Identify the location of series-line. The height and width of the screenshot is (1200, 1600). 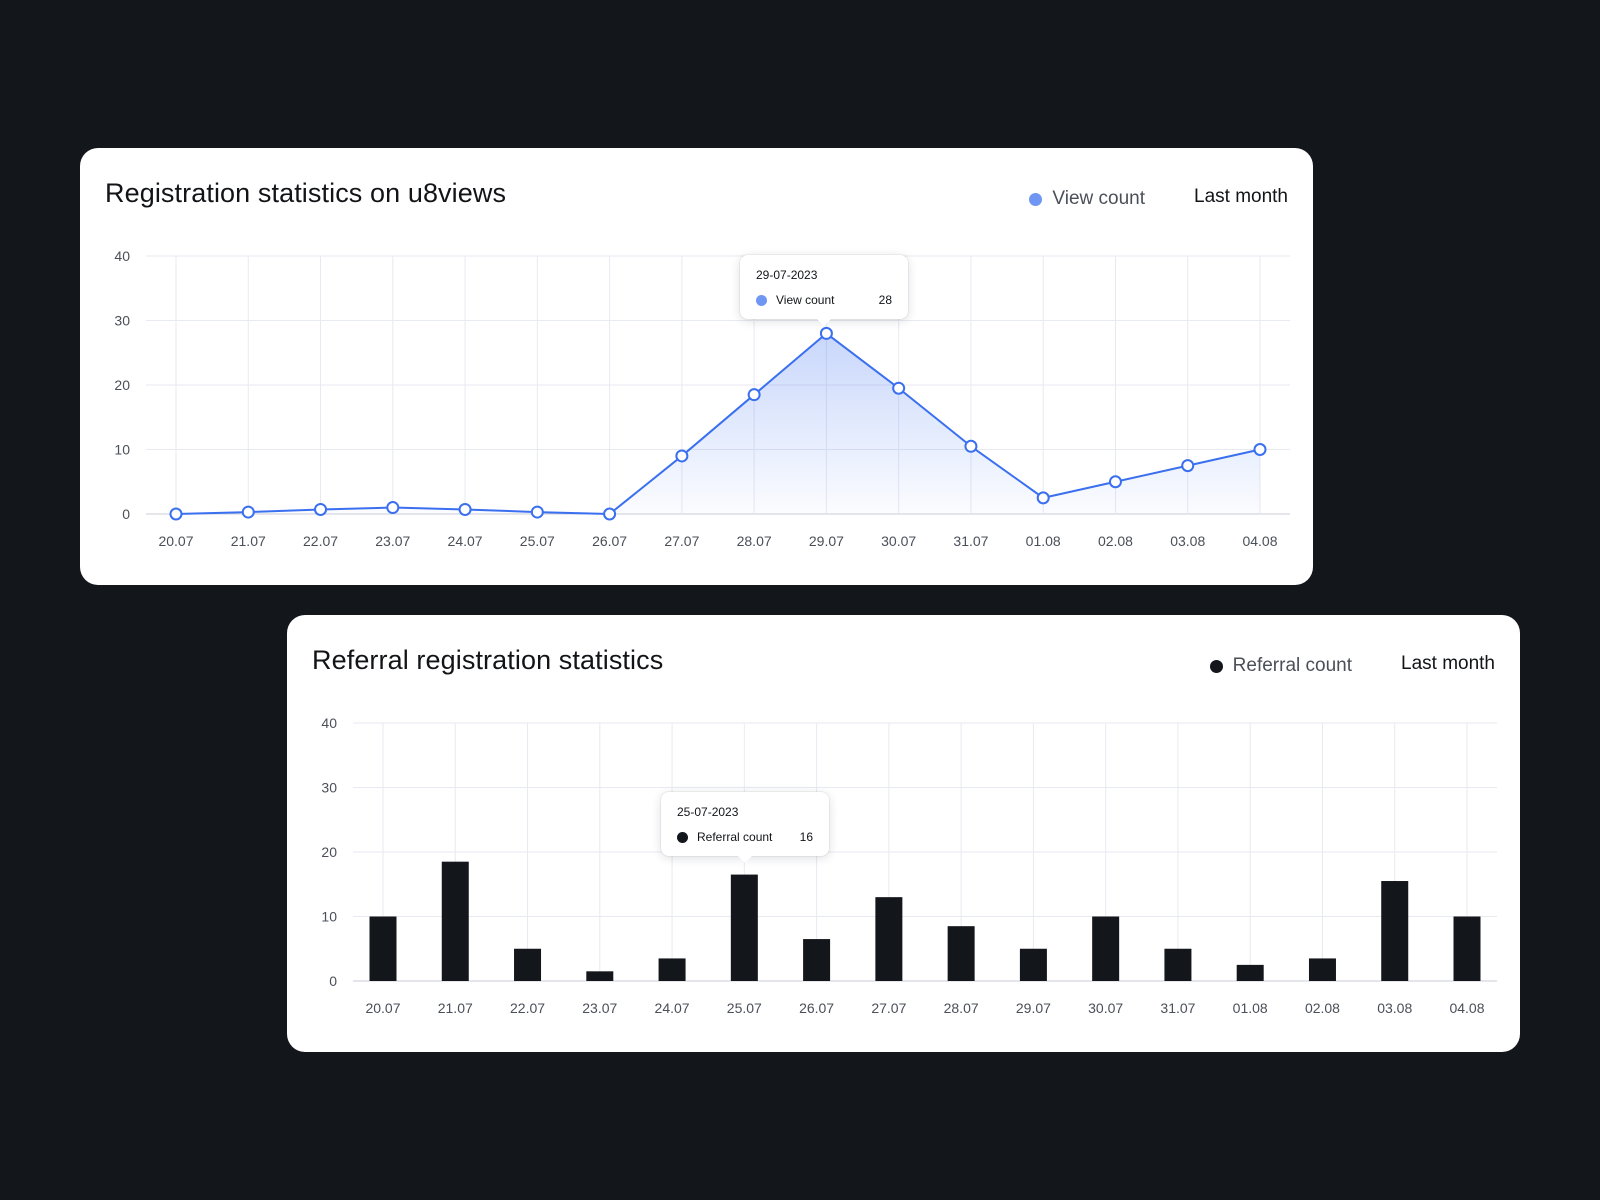
(718, 423).